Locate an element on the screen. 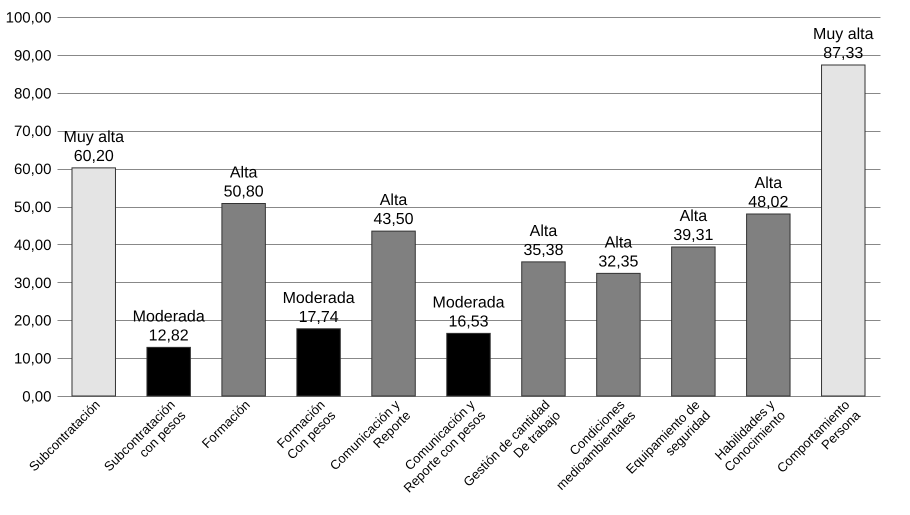  y-tick-label: 20,00 is located at coordinates (33, 321).